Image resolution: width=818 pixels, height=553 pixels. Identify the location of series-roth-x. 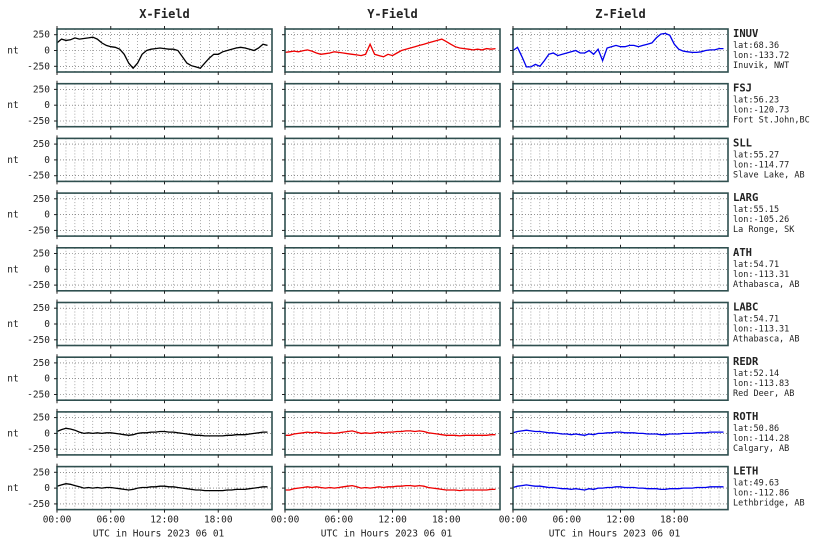
(162, 432).